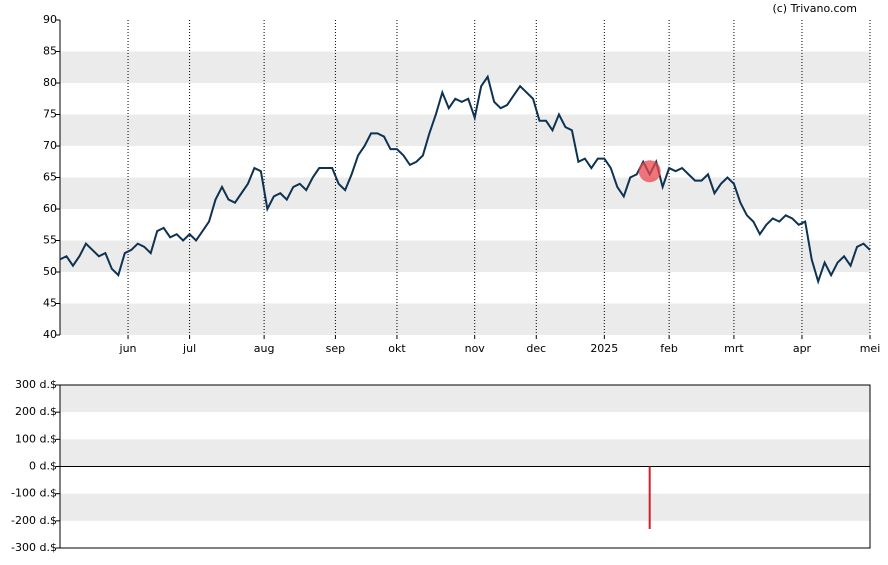 Image resolution: width=888 pixels, height=565 pixels. Describe the element at coordinates (36, 438) in the screenshot. I see `y-tick-label: 100 d.$` at that location.